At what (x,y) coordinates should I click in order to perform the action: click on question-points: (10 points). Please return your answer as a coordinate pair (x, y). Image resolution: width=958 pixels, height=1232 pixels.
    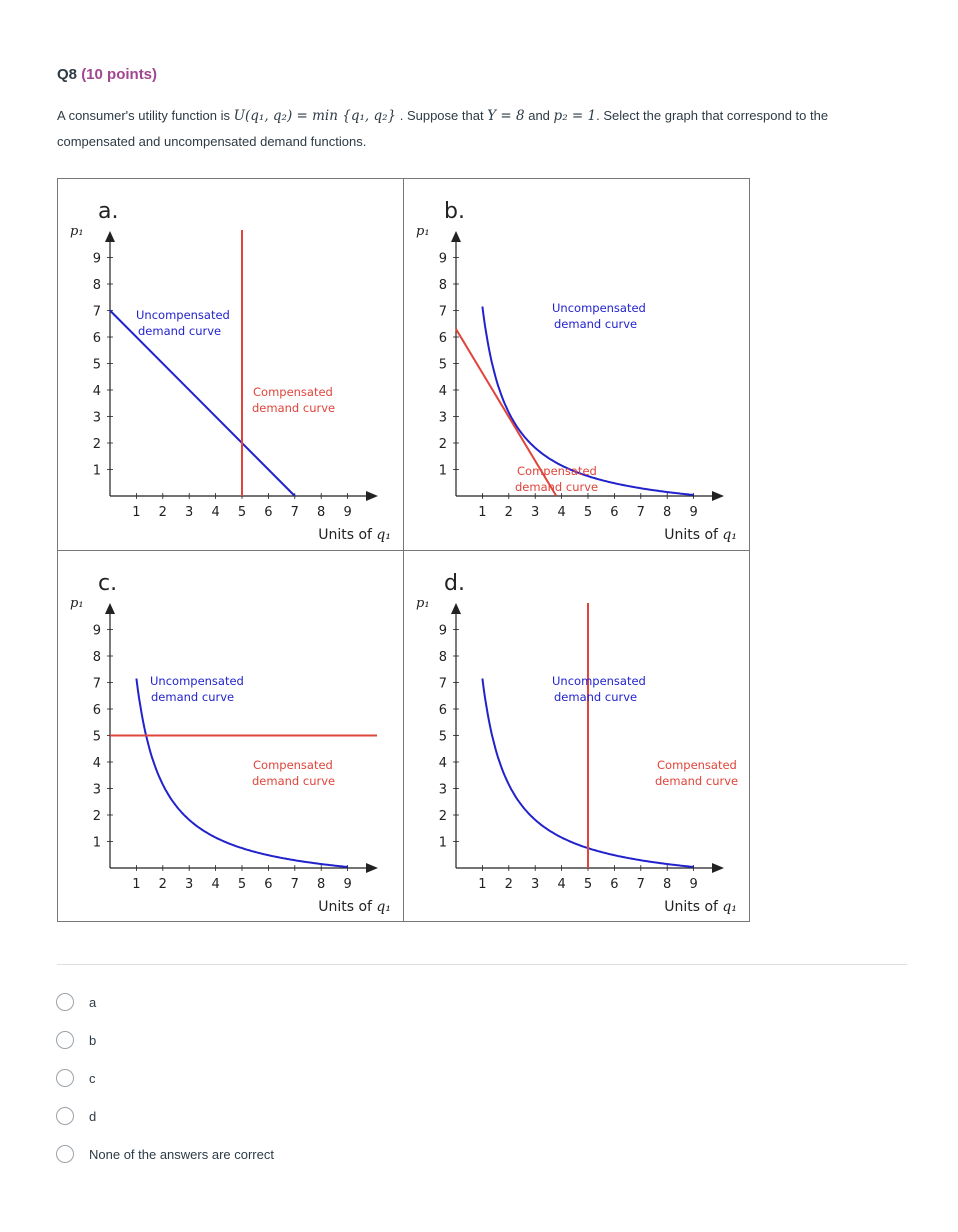
    Looking at the image, I should click on (119, 74).